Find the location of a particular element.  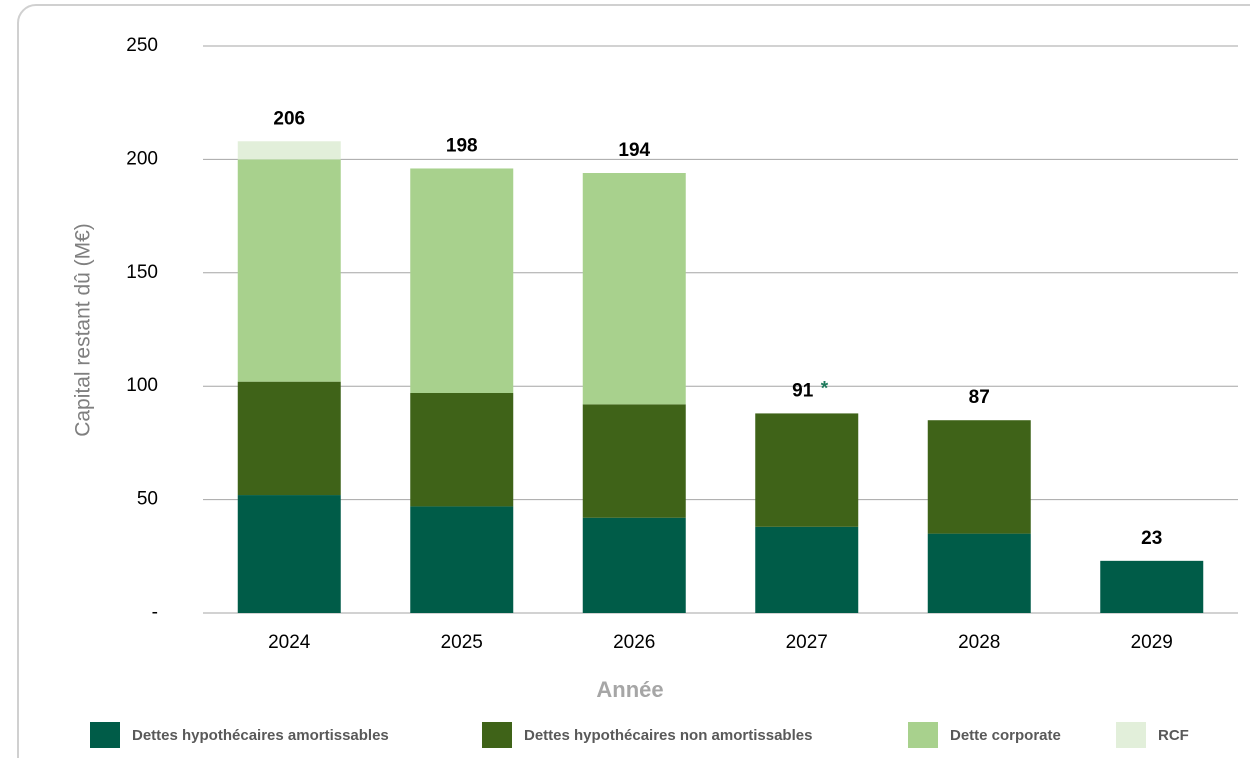

y-tick-label: 100 is located at coordinates (142, 385).